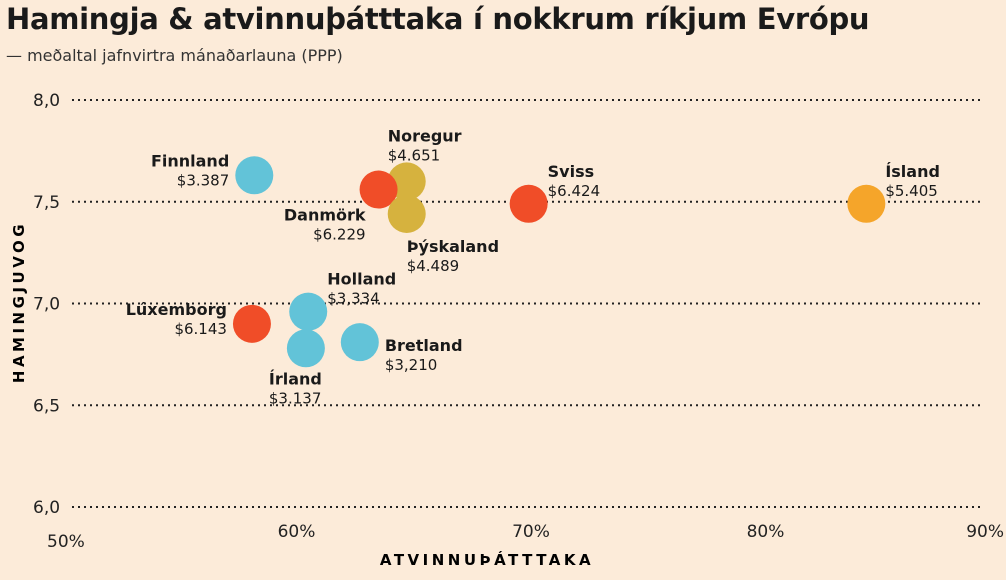 The height and width of the screenshot is (580, 1006). Describe the element at coordinates (66, 542) in the screenshot. I see `x-tick-label: 50%` at that location.